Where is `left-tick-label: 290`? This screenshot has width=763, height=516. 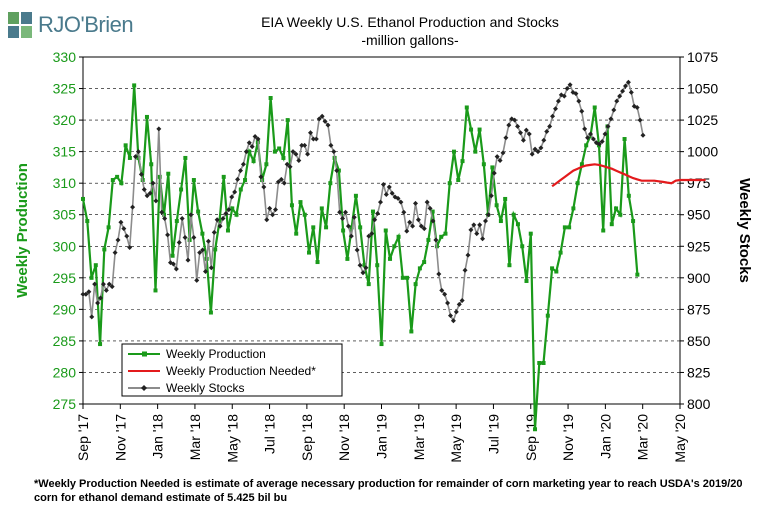 left-tick-label: 290 is located at coordinates (65, 309).